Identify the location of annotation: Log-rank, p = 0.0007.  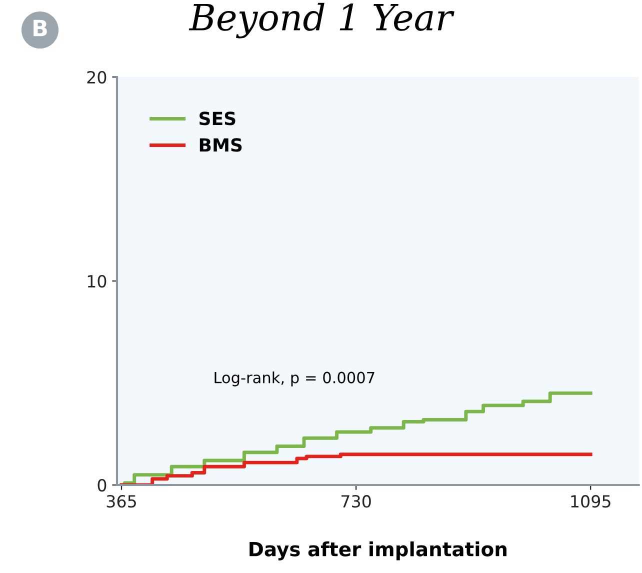
(294, 379).